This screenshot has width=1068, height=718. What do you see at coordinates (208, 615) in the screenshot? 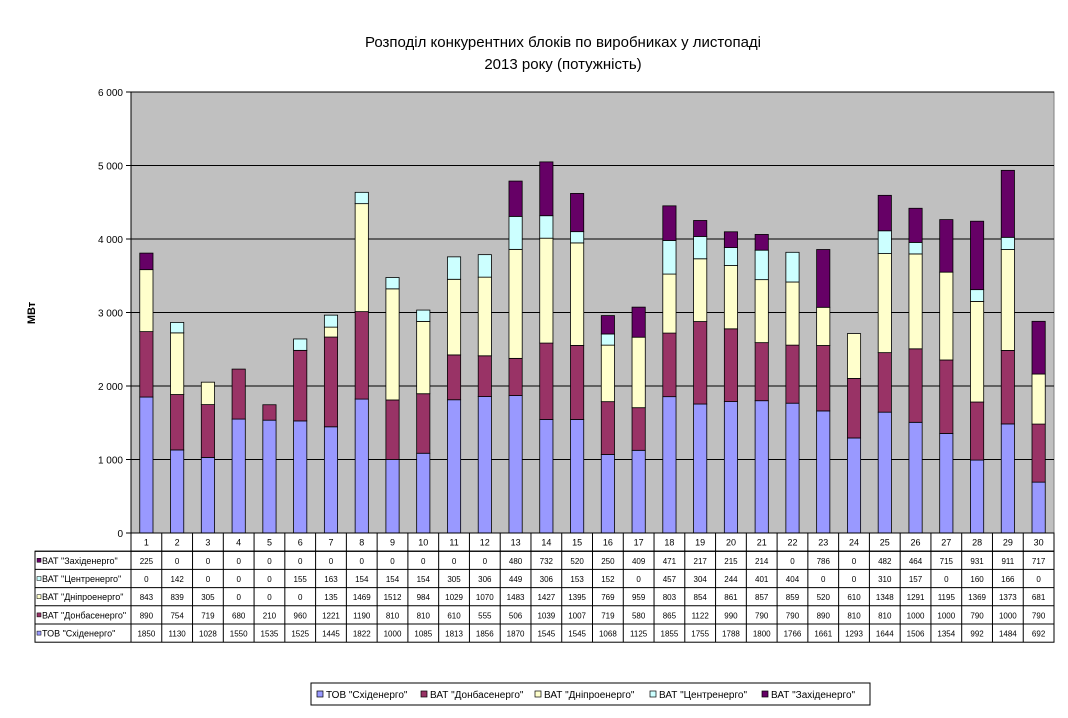
I see `data-label: 719` at bounding box center [208, 615].